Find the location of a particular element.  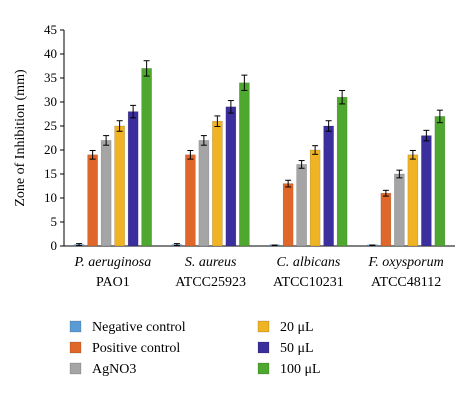

y-tick-label: 20 is located at coordinates (50, 149).